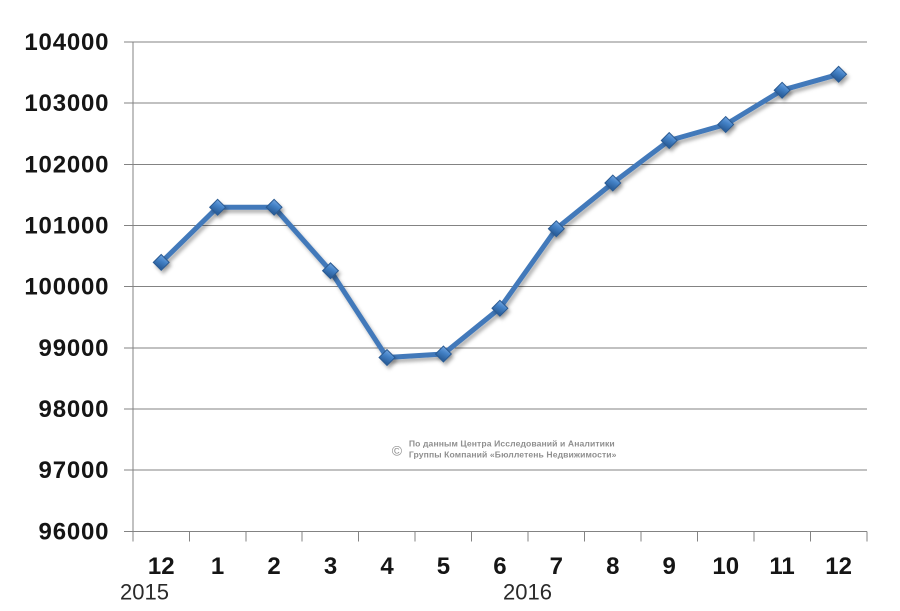  Describe the element at coordinates (144, 592) in the screenshot. I see `svg-text: 2015` at that location.